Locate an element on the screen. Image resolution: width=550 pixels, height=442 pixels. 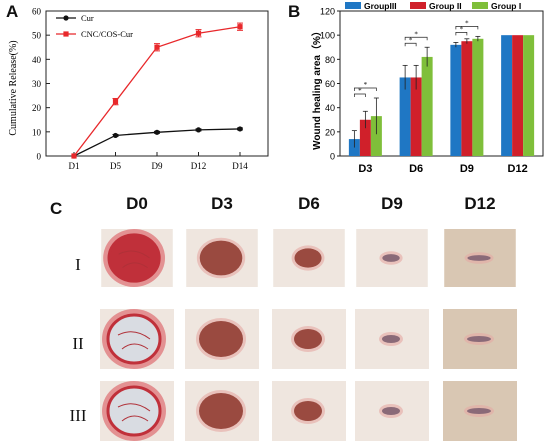
y-tick-label: 80 is located at coordinates (330, 60).